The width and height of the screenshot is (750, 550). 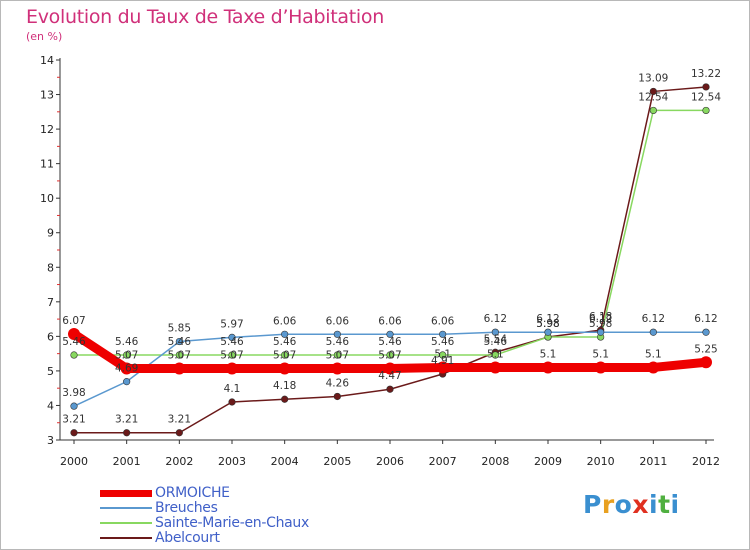 What do you see at coordinates (250, 508) in the screenshot?
I see `legend-item-breuches: Breuches` at bounding box center [250, 508].